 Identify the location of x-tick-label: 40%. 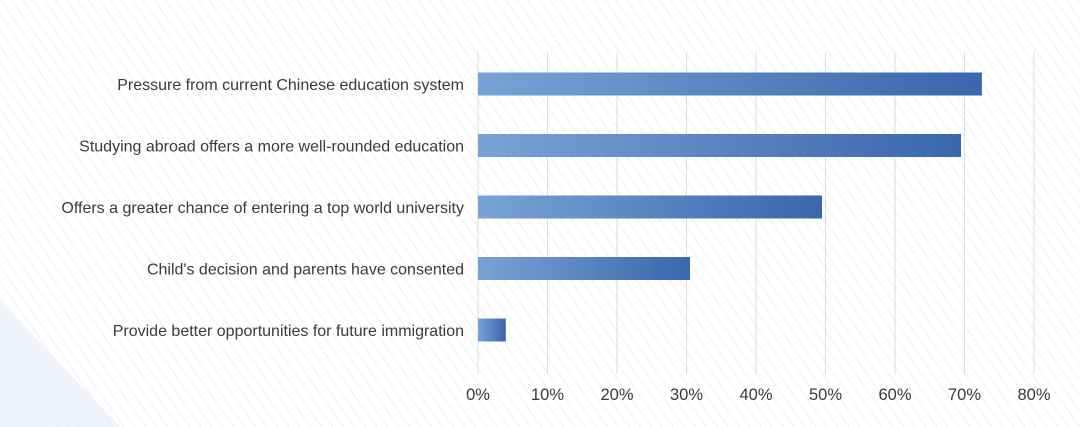
(755, 395).